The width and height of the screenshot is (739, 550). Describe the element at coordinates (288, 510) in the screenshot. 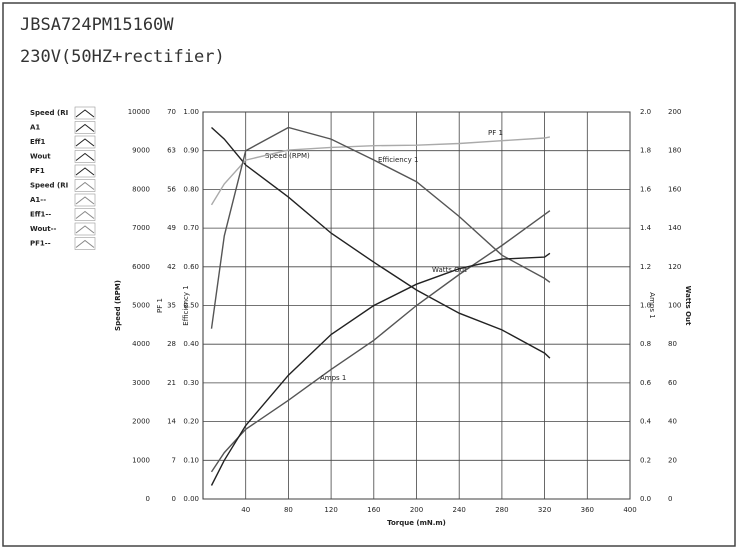

I see `x-tick-label: 80` at that location.